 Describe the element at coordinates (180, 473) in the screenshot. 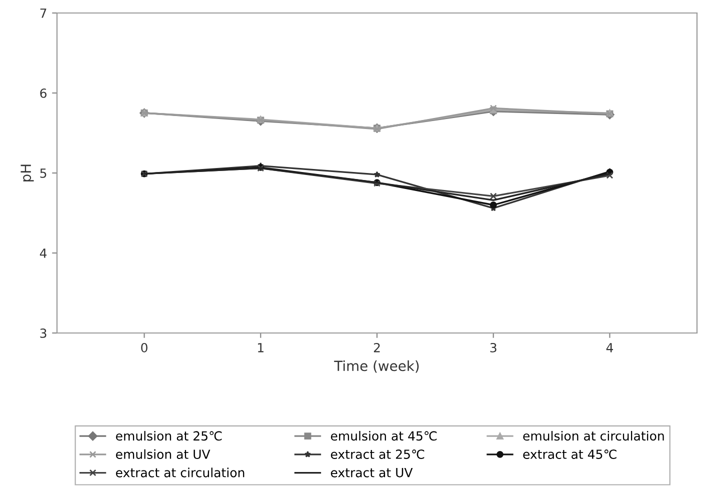

I see `legend-label: extract at circulation` at that location.